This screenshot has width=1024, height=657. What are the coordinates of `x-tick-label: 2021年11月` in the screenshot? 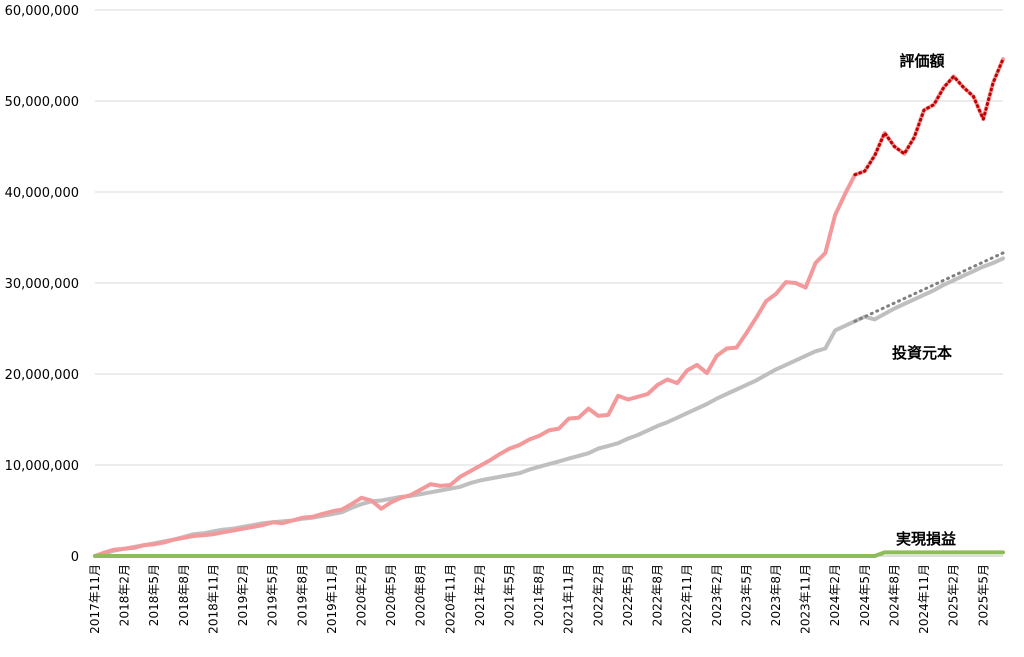 It's located at (569, 599).